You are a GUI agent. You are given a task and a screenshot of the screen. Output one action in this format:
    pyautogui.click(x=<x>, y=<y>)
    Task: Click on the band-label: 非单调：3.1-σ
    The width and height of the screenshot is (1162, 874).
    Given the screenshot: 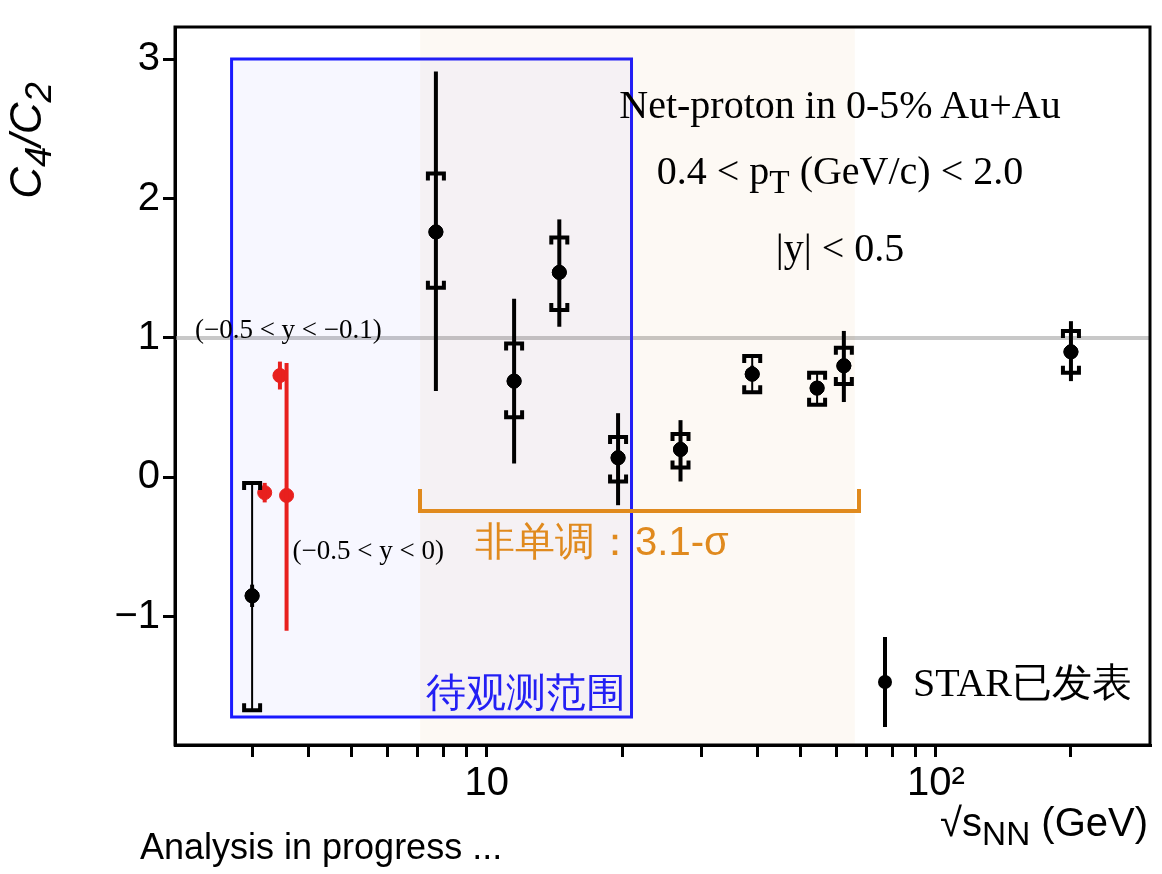 What is the action you would take?
    pyautogui.click(x=602, y=540)
    